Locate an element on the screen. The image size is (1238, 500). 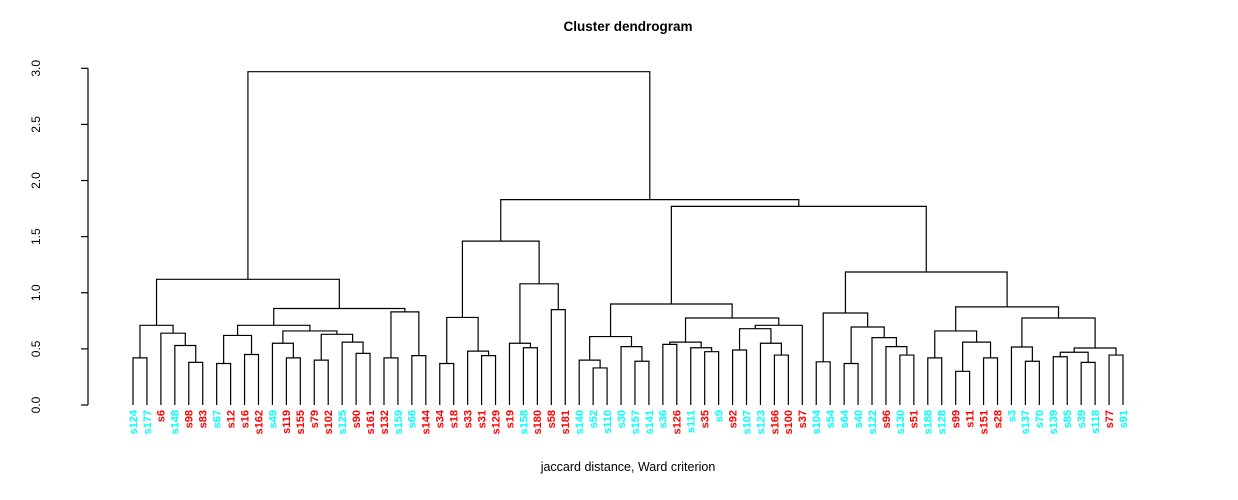
leaf-label: s66 is located at coordinates (413, 419).